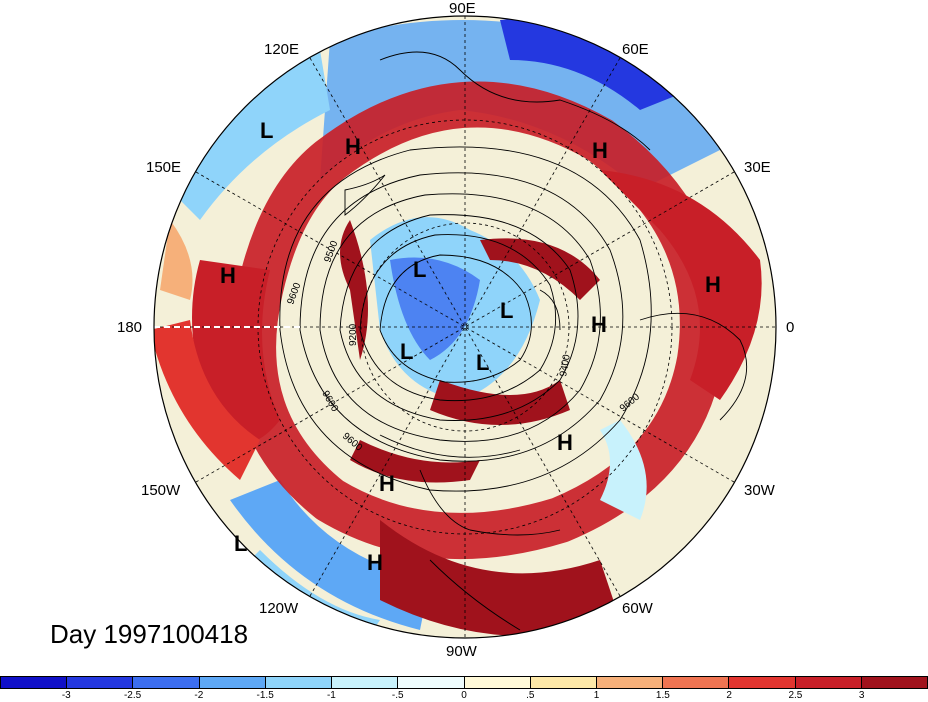  Describe the element at coordinates (795, 695) in the screenshot. I see `colorbar-tick-label: 2.5` at that location.